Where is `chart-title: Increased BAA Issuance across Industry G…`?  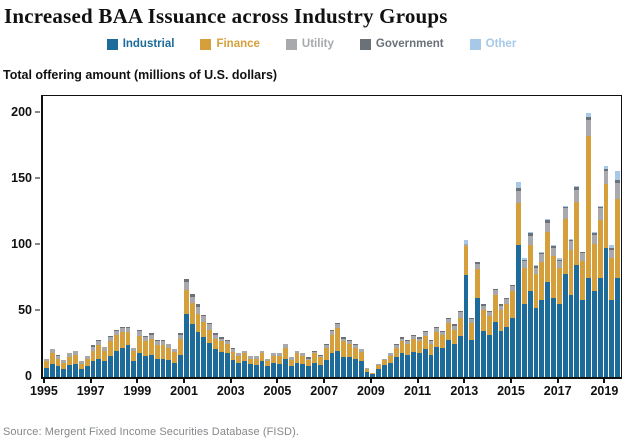 chart-title: Increased BAA Issuance across Industry G… is located at coordinates (226, 16).